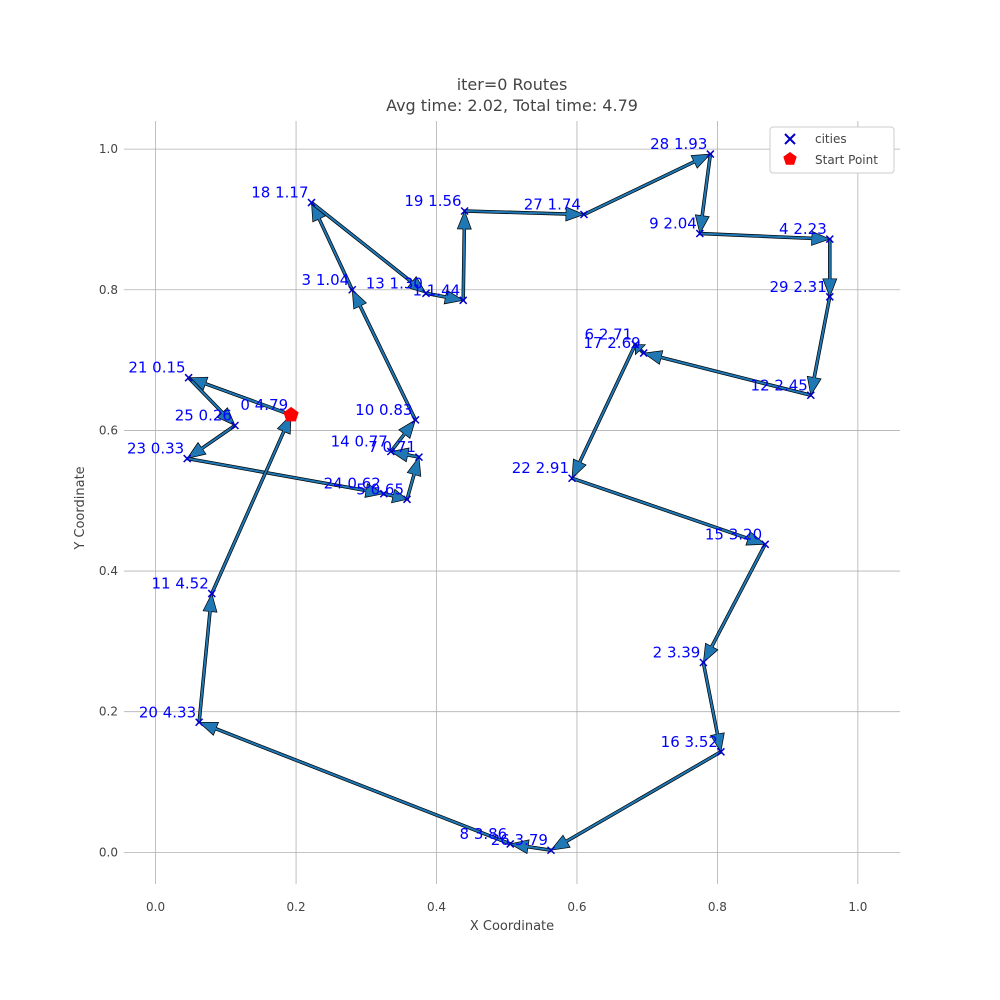 This screenshot has width=1000, height=1000. I want to click on city-label: 1 1.44, so click(436, 290).